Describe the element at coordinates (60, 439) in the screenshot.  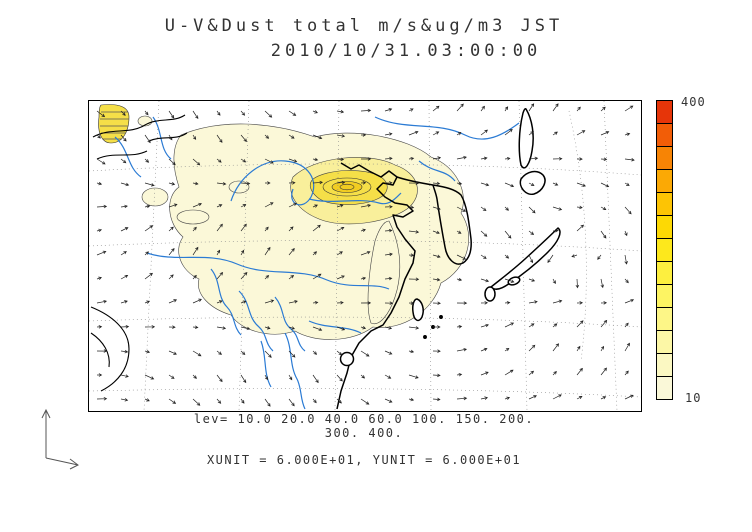
I see `axis-indicator` at that location.